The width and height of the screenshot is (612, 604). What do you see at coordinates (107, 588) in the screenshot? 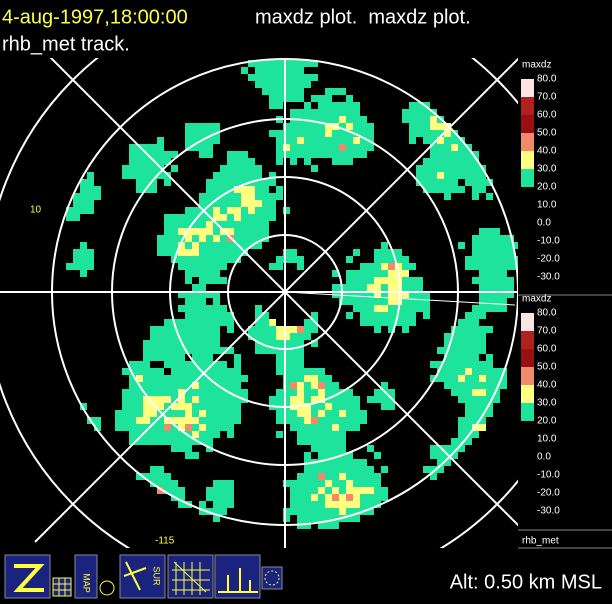
I see `tool-circle` at bounding box center [107, 588].